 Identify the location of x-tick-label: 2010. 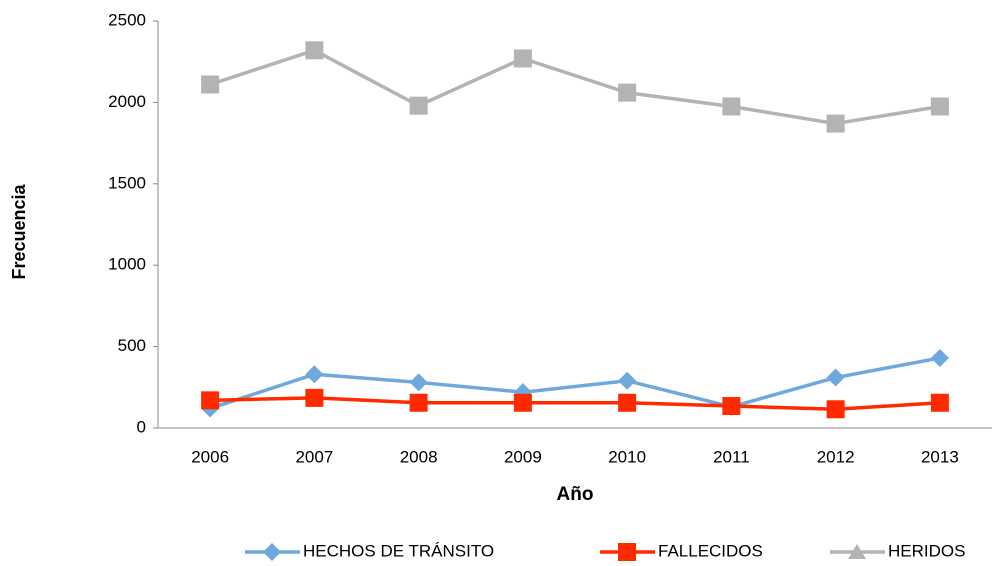
(627, 456).